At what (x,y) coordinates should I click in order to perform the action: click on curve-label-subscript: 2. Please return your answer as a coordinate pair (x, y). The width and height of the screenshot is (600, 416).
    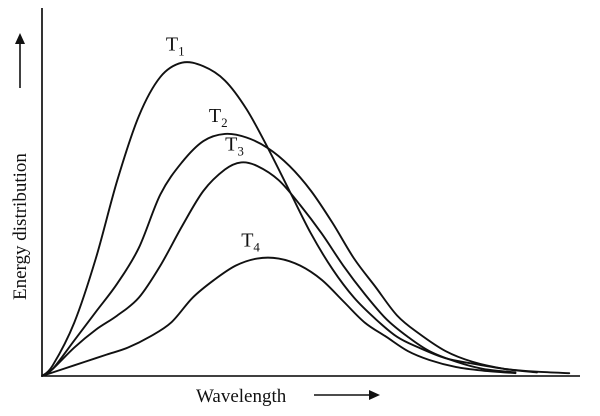
    Looking at the image, I should click on (224, 122).